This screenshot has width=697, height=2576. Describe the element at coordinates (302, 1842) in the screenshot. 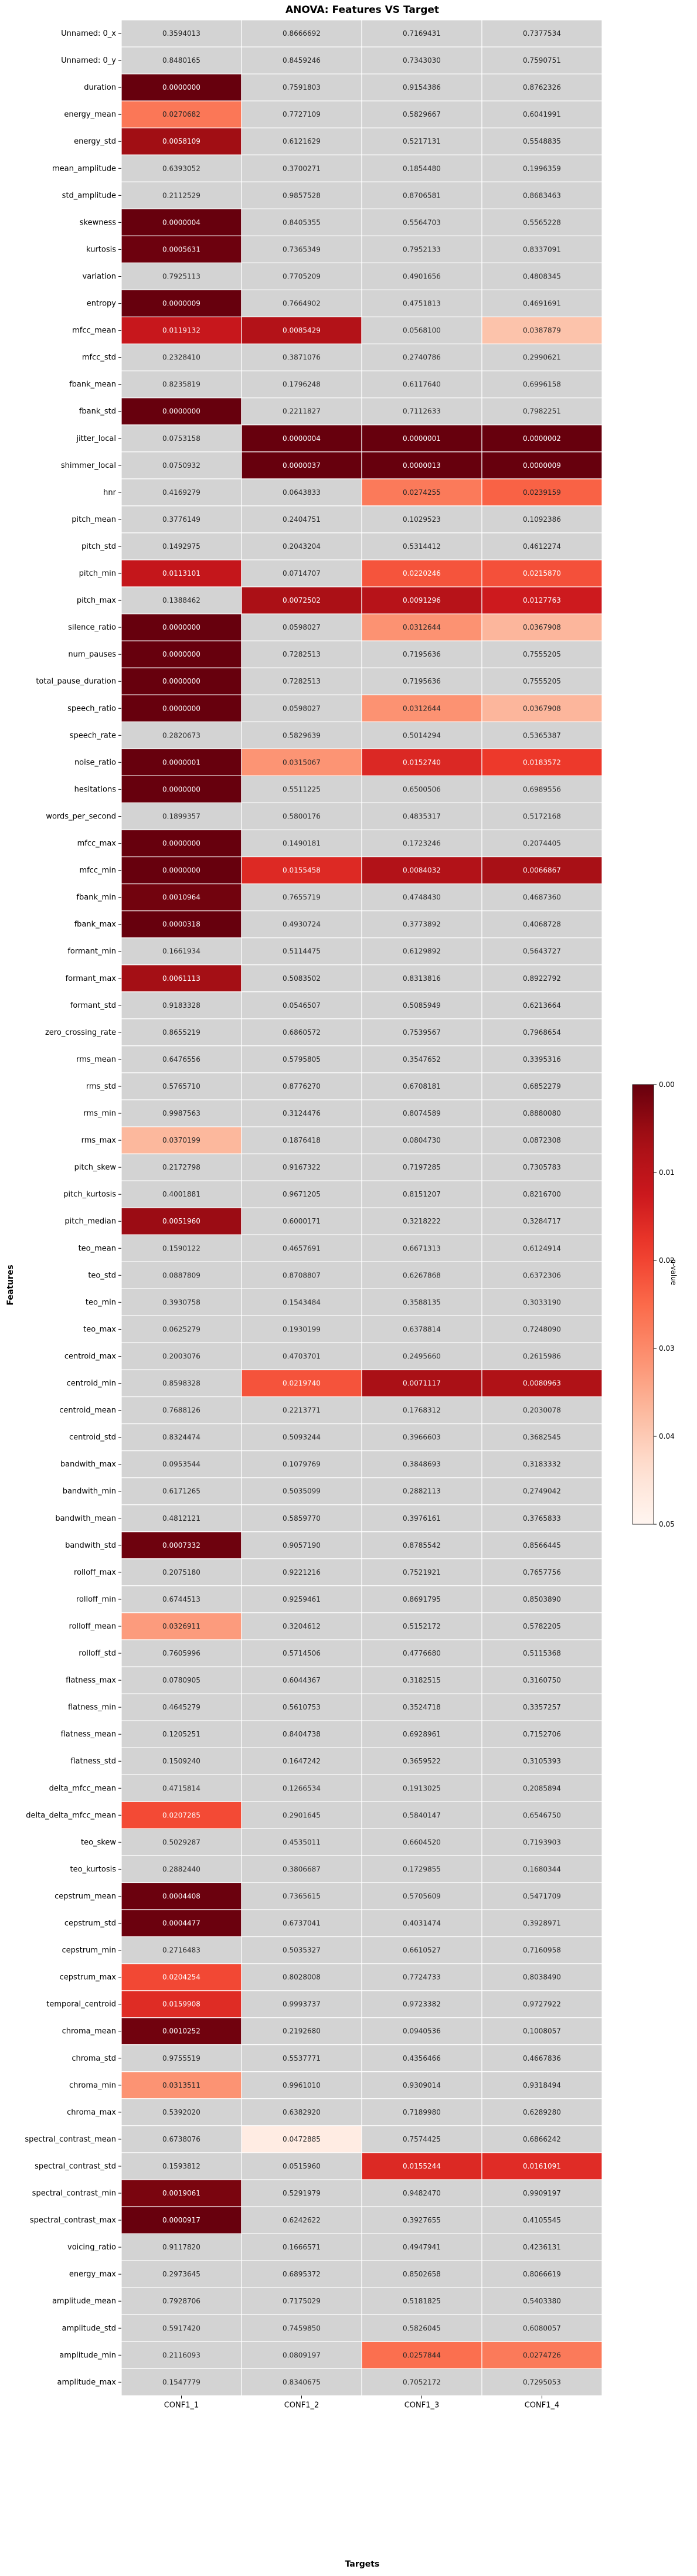

I see `cell-value-label: 0.4535011` at that location.